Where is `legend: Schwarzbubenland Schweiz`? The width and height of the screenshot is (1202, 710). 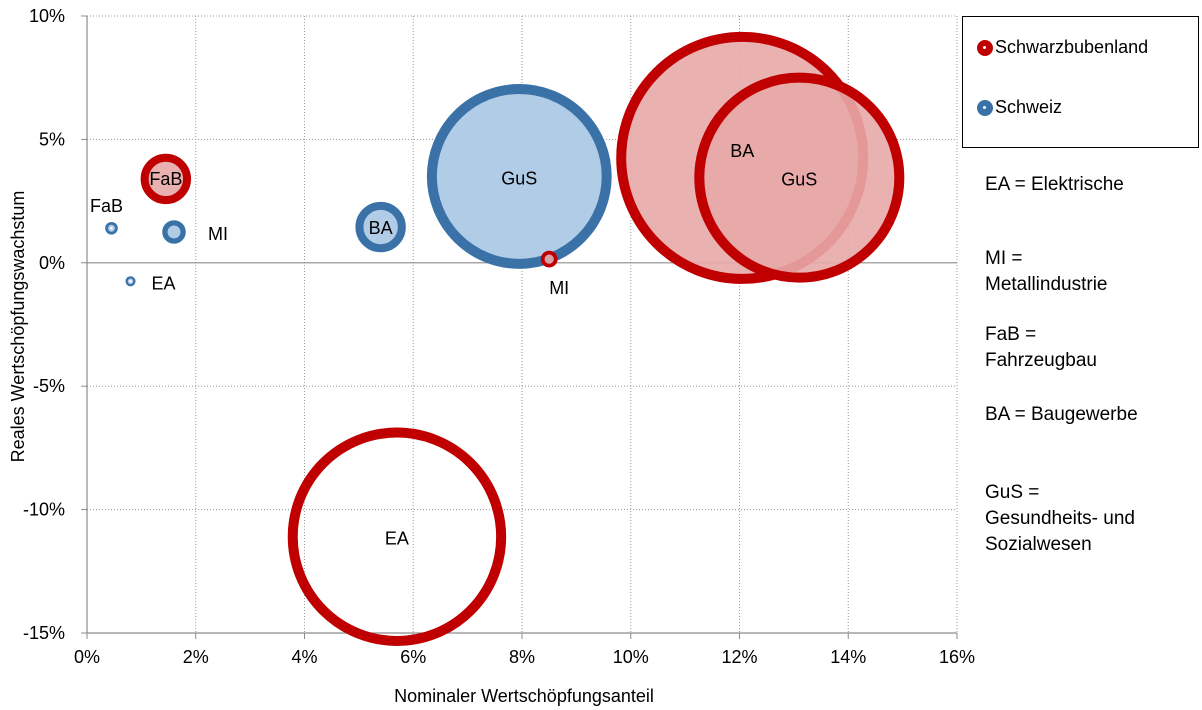 legend: Schwarzbubenland Schweiz is located at coordinates (1080, 82).